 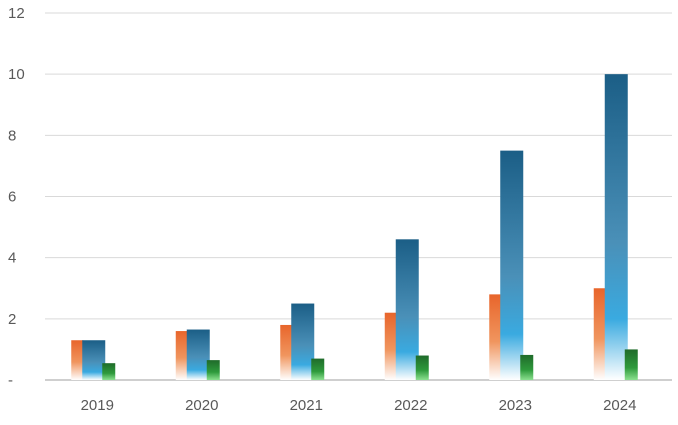 What do you see at coordinates (97, 405) in the screenshot?
I see `x-tick-label: 2019` at bounding box center [97, 405].